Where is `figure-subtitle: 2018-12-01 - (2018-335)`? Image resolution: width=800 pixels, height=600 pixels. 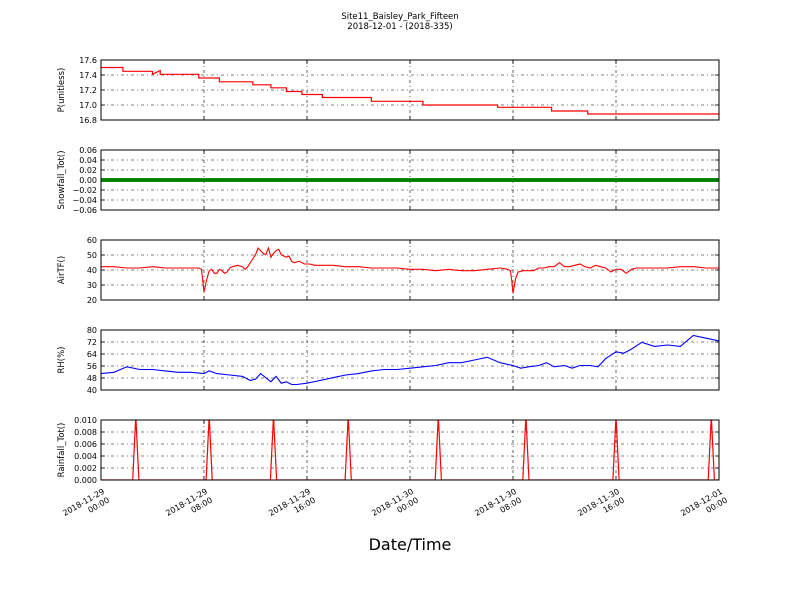 figure-subtitle: 2018-12-01 - (2018-335) is located at coordinates (399, 27).